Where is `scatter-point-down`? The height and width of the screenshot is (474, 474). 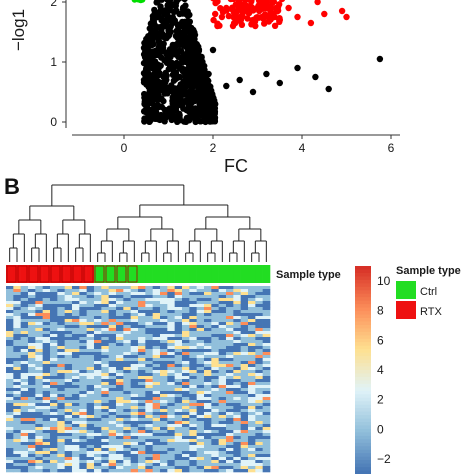
scatter-point-down is located at coordinates (142, 1).